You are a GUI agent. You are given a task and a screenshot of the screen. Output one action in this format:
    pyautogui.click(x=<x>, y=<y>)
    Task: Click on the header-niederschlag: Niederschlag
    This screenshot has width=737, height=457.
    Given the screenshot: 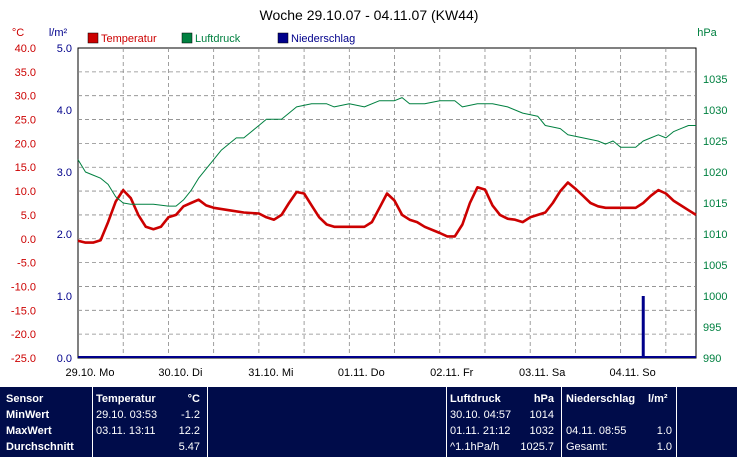 What is the action you would take?
    pyautogui.click(x=601, y=399)
    